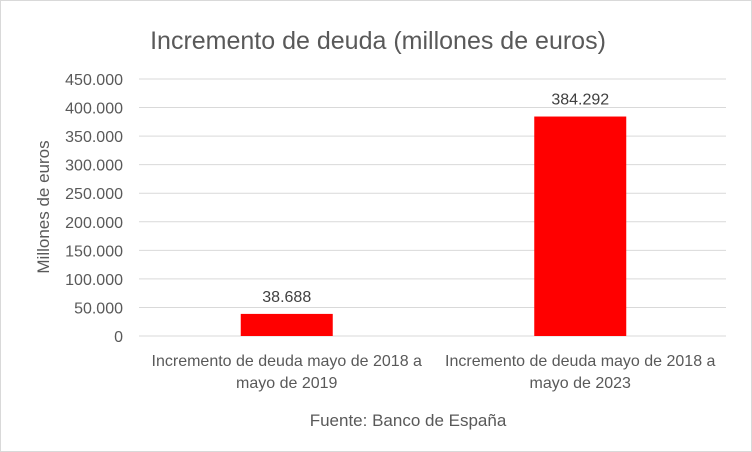  I want to click on y-axis-label: Millones de euros, so click(43, 206).